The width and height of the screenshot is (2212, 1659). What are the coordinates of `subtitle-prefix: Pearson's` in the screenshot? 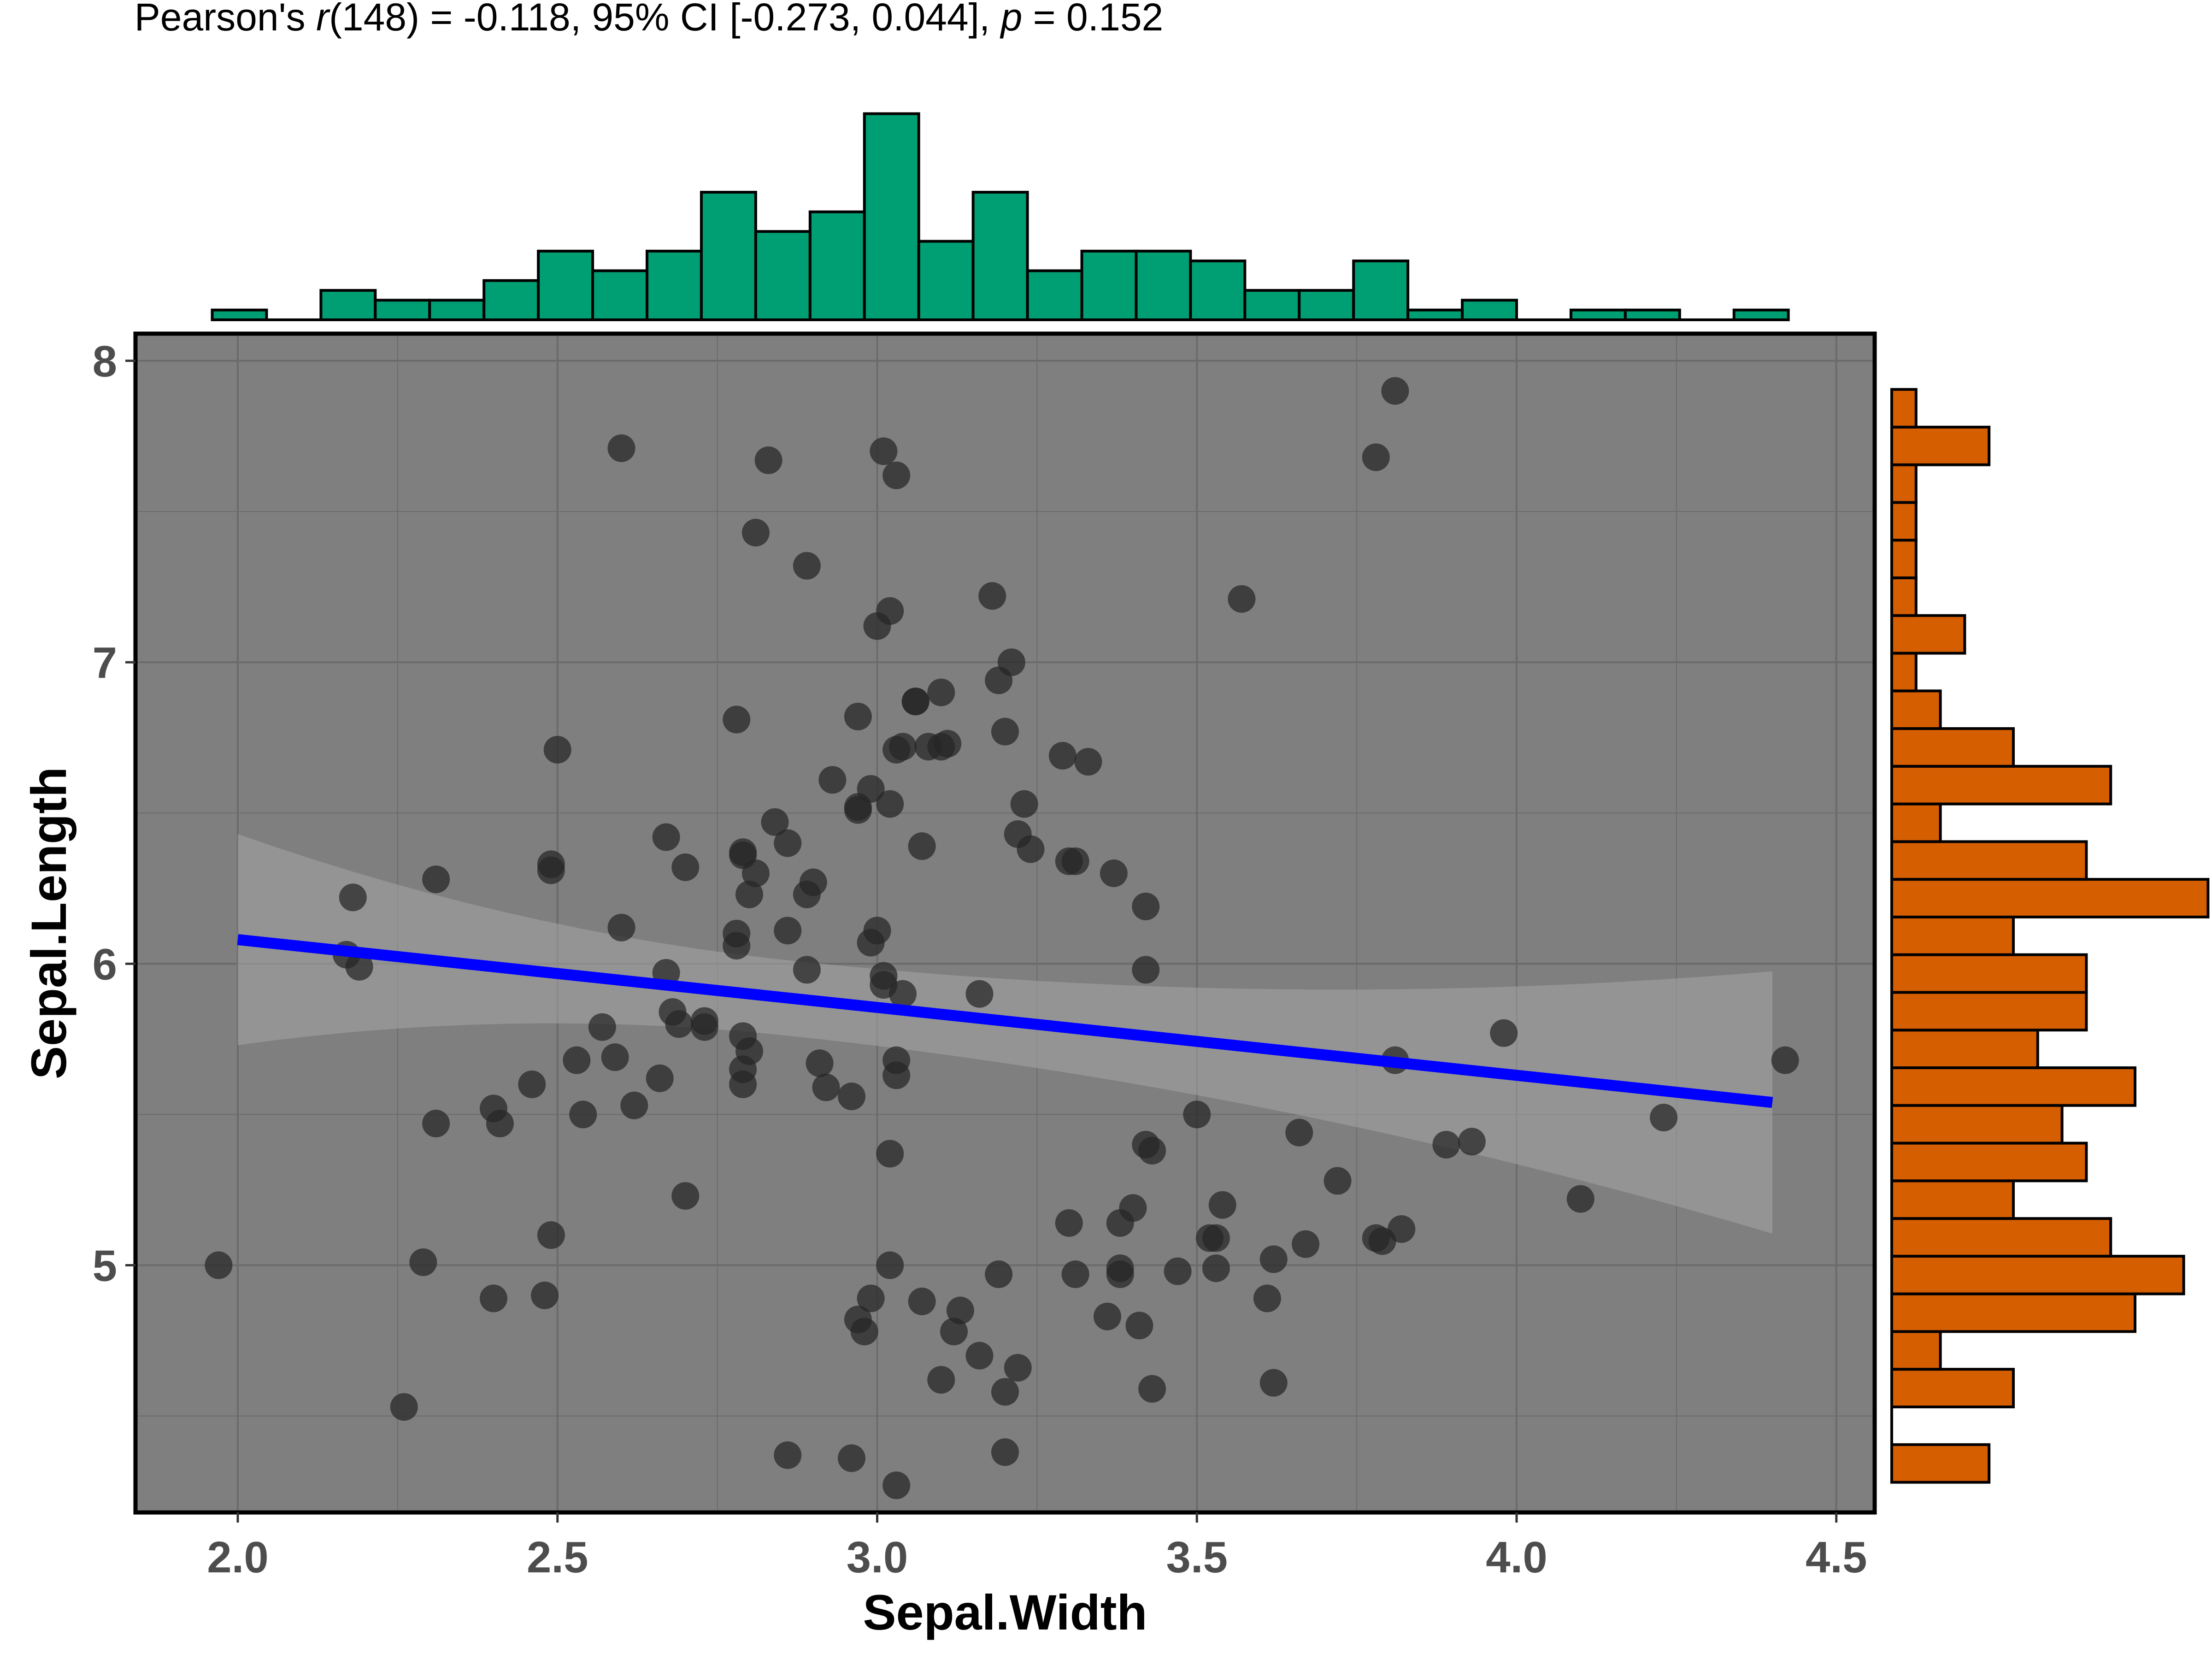 It's located at (225, 19).